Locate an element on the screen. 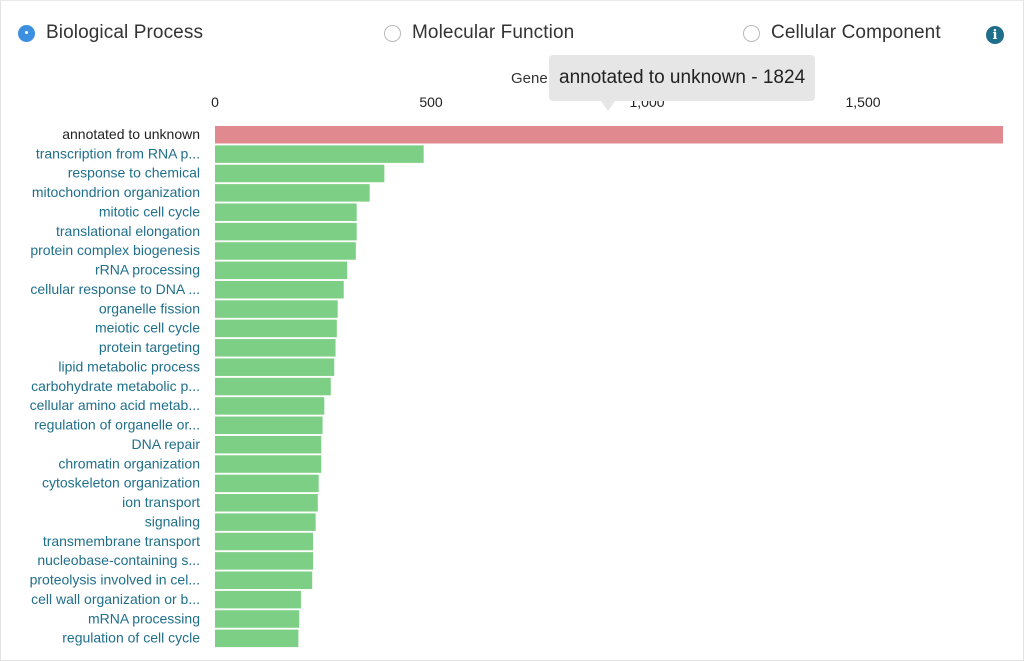 The height and width of the screenshot is (661, 1024). radio-cellular-component: Cellular Component is located at coordinates (842, 33).